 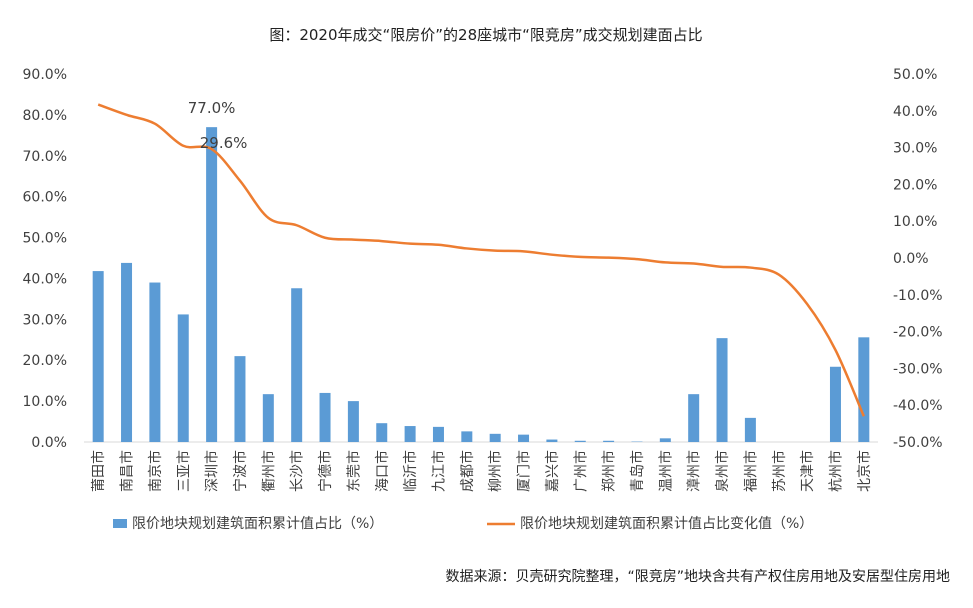 What do you see at coordinates (224, 143) in the screenshot?
I see `data-label: 29.6%` at bounding box center [224, 143].